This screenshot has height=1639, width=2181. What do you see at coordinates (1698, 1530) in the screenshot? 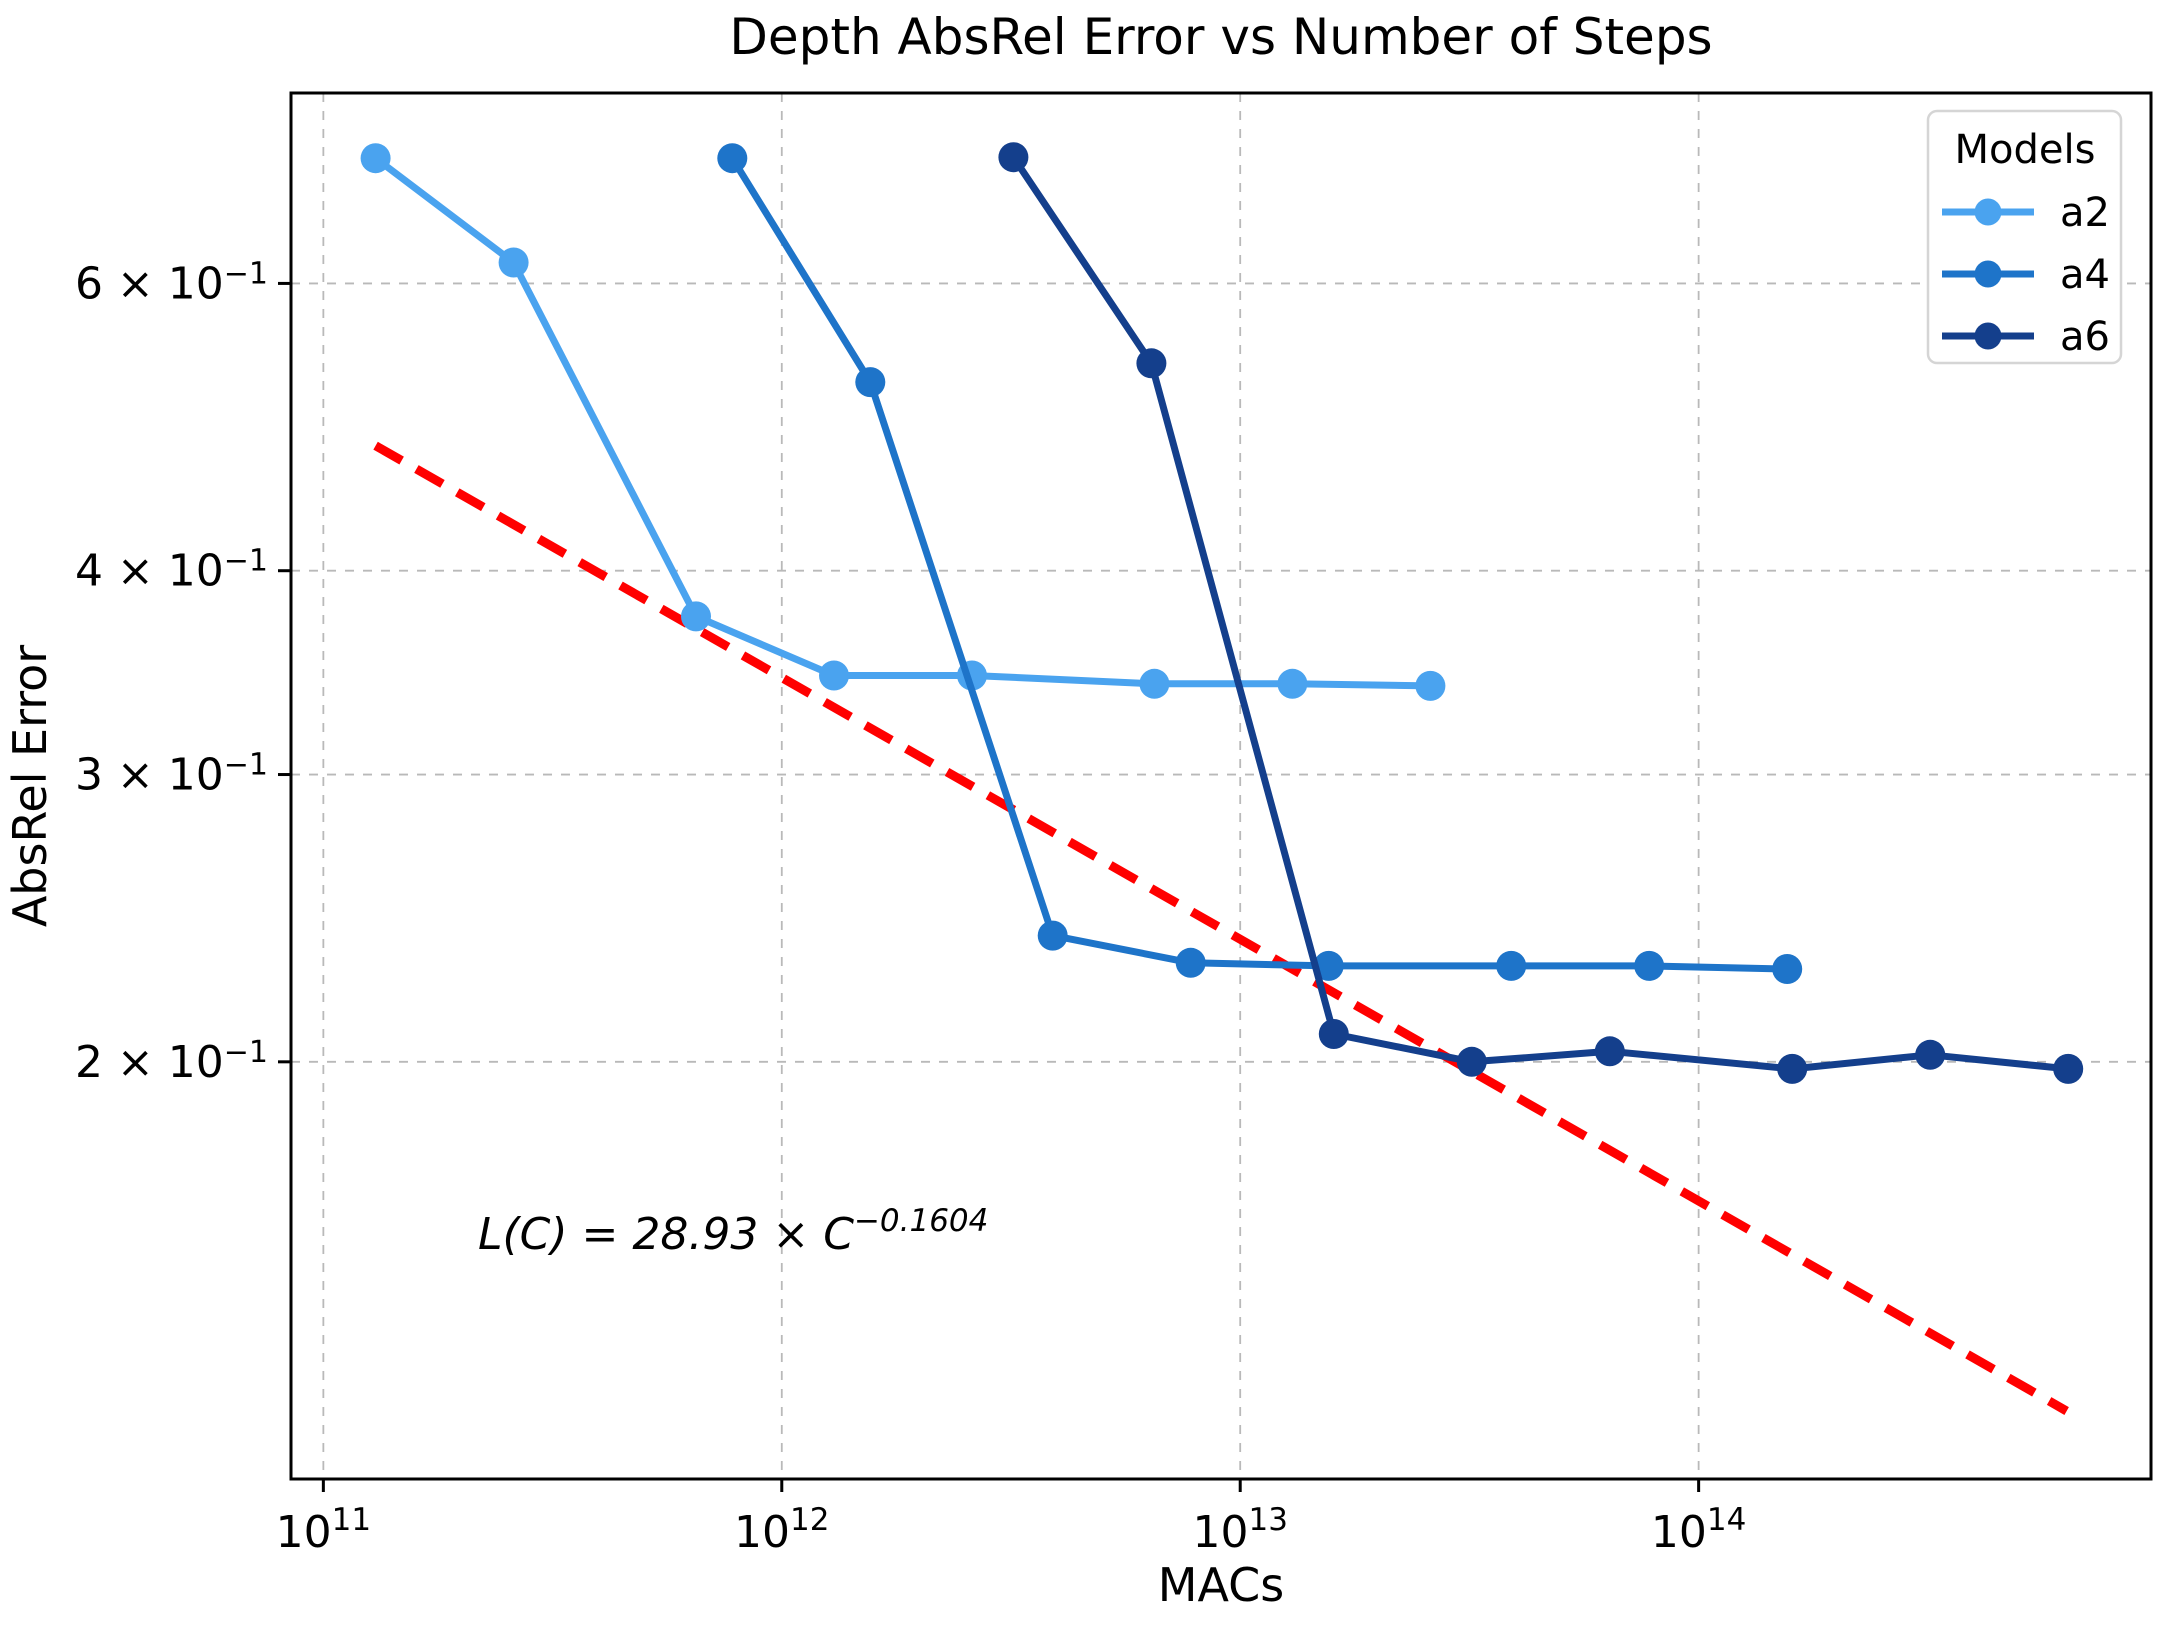
I see `x-tick-label: 1014` at bounding box center [1698, 1530].